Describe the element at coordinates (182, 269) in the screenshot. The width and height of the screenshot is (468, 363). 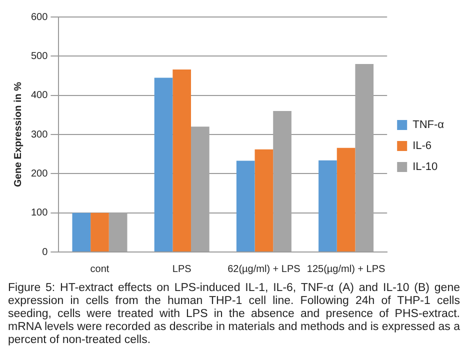
I see `x-tick-label: LPS` at that location.